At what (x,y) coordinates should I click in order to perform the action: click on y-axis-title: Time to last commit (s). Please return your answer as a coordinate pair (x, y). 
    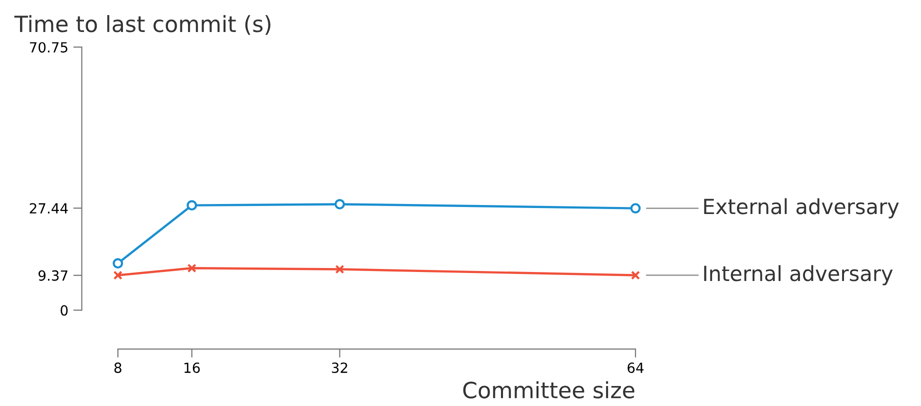
    Looking at the image, I should click on (142, 25).